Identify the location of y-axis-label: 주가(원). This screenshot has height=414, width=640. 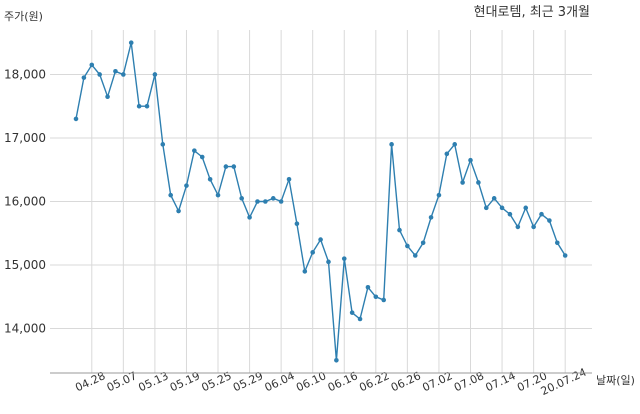
(23, 16).